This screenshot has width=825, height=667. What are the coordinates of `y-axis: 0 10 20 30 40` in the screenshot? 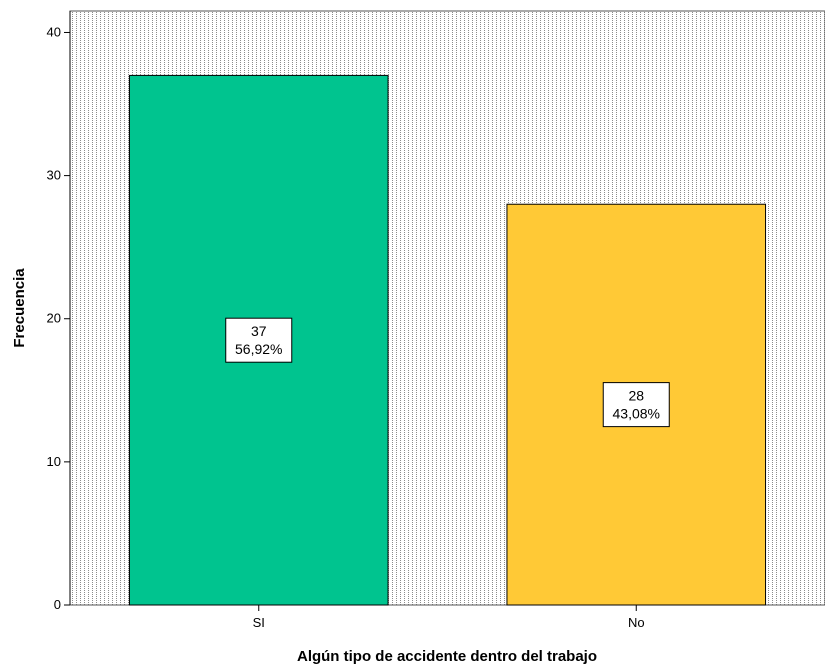 It's located at (59, 311).